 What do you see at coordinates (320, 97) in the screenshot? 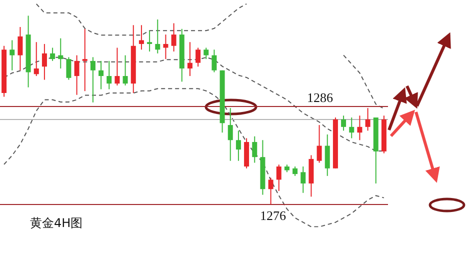
I see `annotation: 1286` at bounding box center [320, 97].